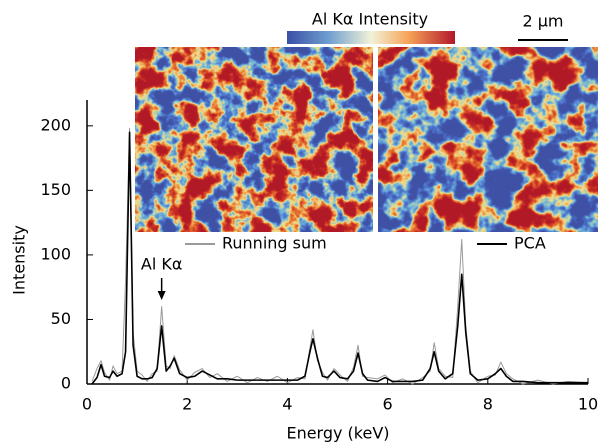  What do you see at coordinates (371, 37) in the screenshot?
I see `colorbar` at bounding box center [371, 37].